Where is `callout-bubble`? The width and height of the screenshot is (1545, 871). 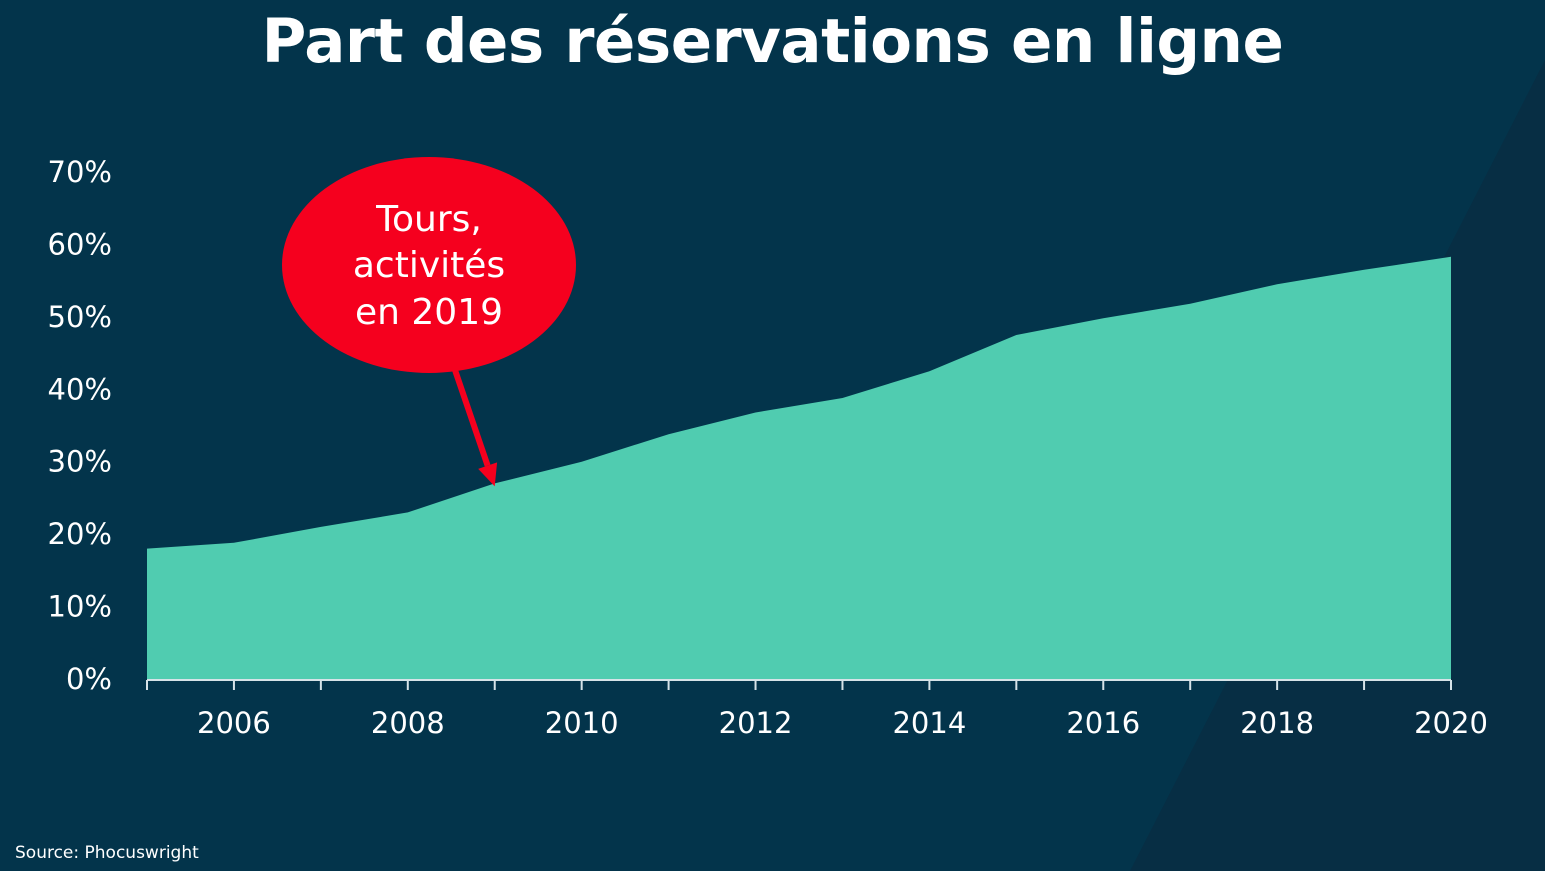
callout-bubble is located at coordinates (429, 265).